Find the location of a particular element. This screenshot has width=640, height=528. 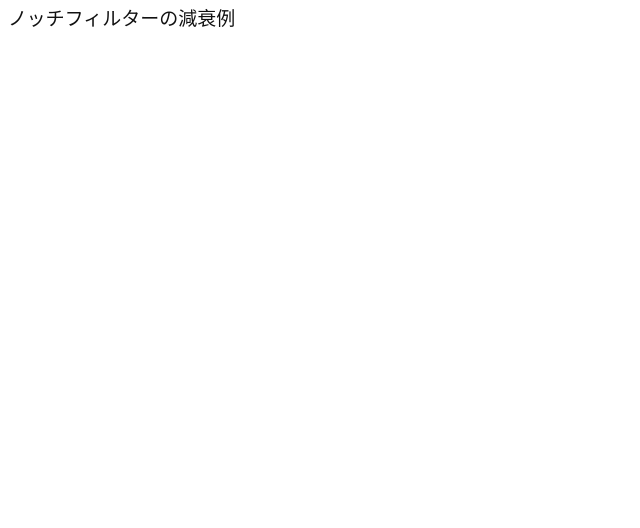

figure-title: ノッチフィルターの減衰例 is located at coordinates (122, 19).